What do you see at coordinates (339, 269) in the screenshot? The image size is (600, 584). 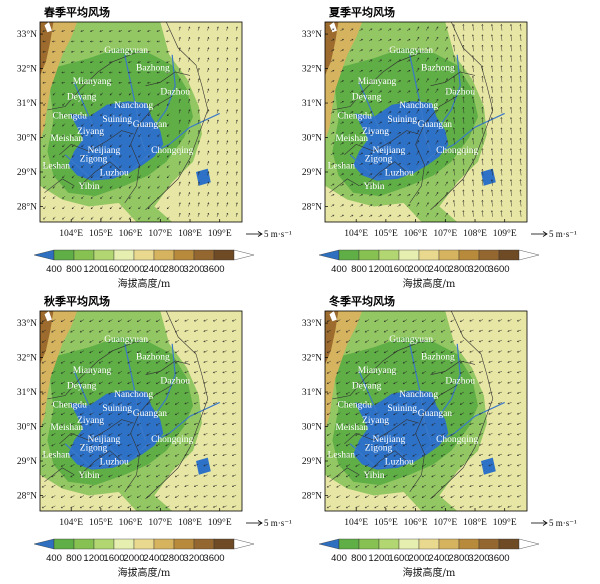 I see `colorbar-tick-label: 400` at bounding box center [339, 269].